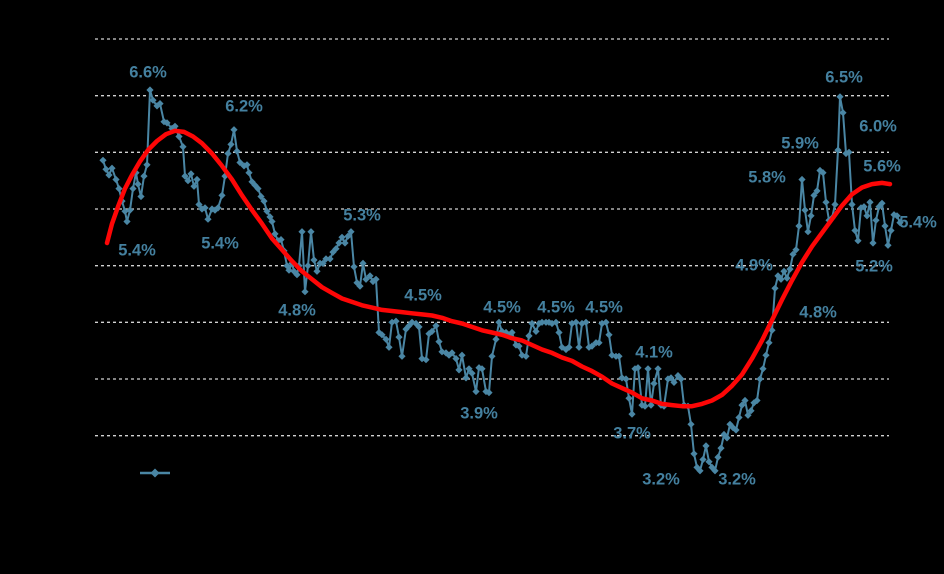 The image size is (944, 574). I want to click on data-label: 6.0%, so click(878, 127).